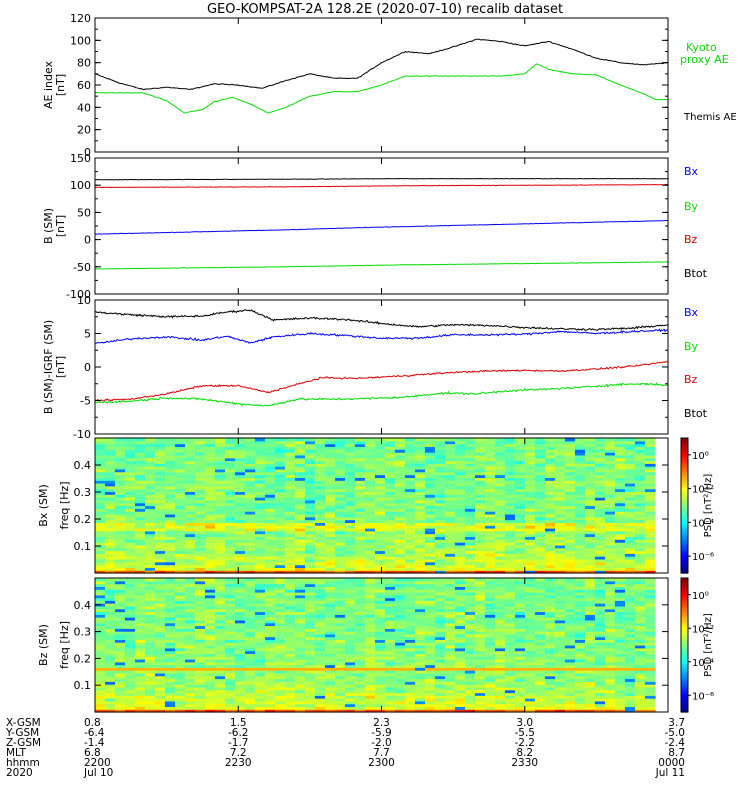 The height and width of the screenshot is (800, 750). What do you see at coordinates (78, 294) in the screenshot?
I see `y-tick-label: -100` at bounding box center [78, 294].